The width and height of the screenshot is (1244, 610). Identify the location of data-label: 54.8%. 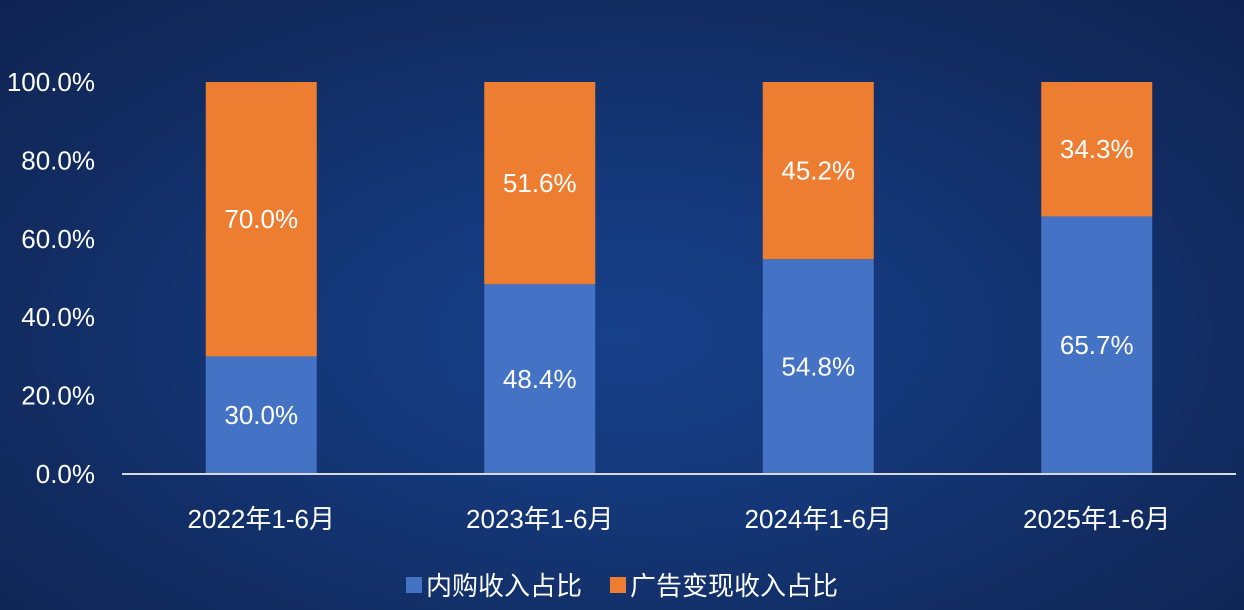
(818, 367).